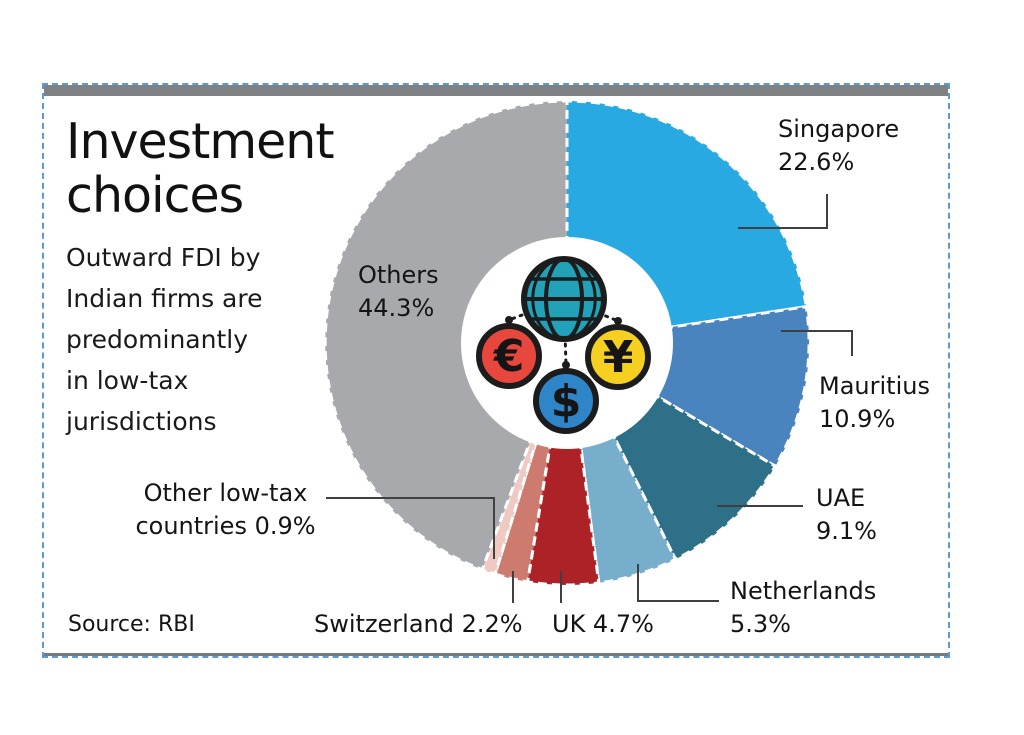 This screenshot has width=1024, height=735. I want to click on callout-other-low-tax: Other low-tax countries 0.9%, so click(225, 509).